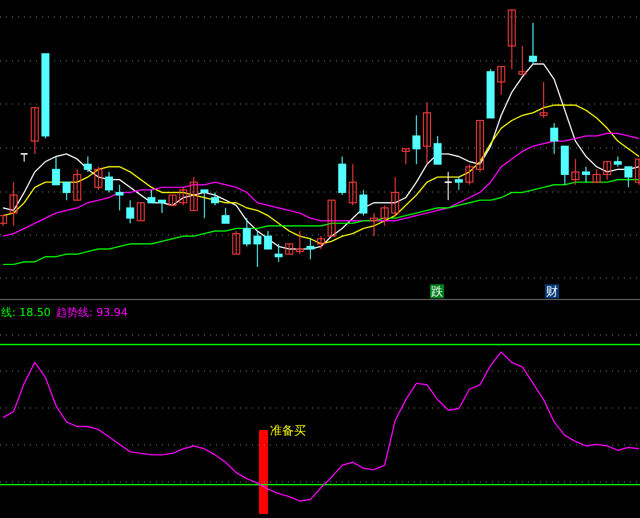 The width and height of the screenshot is (640, 518). What do you see at coordinates (552, 291) in the screenshot?
I see `text: 财` at bounding box center [552, 291].